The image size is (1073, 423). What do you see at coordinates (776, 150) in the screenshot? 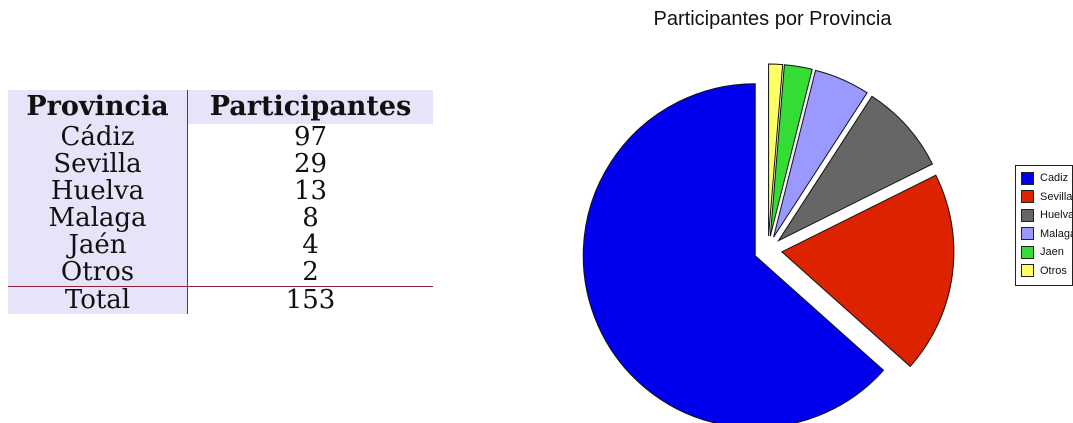
I see `pie-slice-otros` at bounding box center [776, 150].